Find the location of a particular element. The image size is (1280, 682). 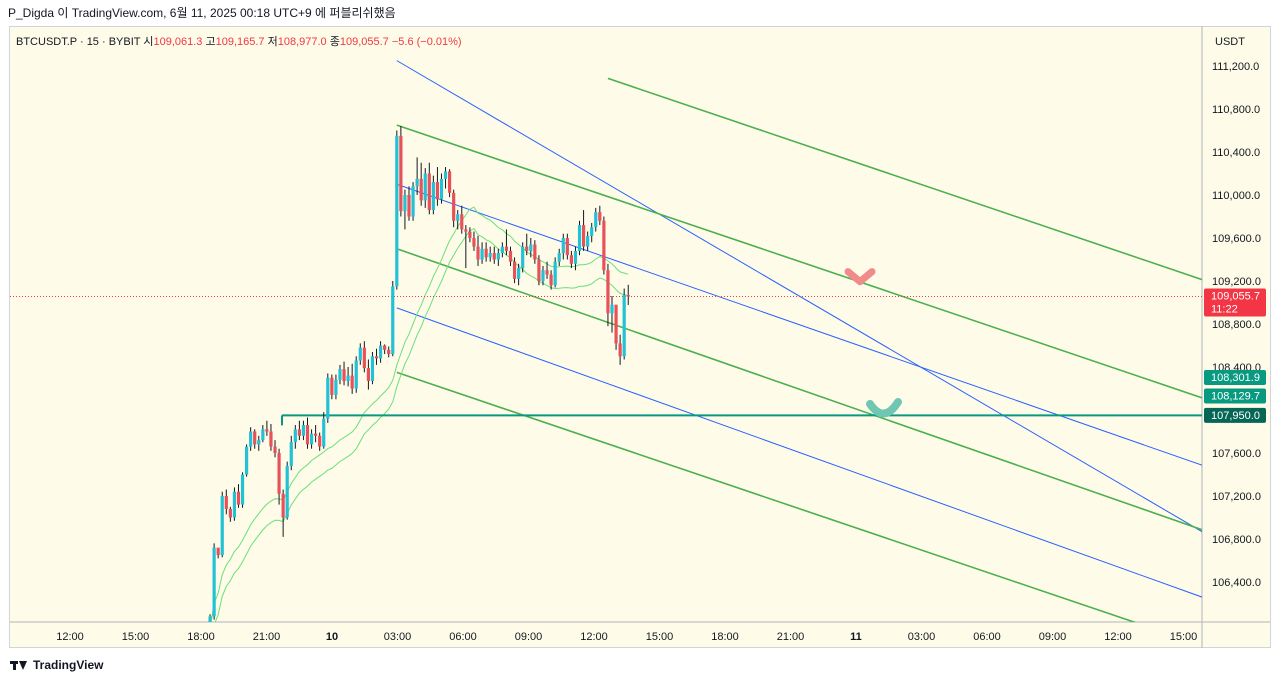

price-tag-3: 108,129.7 is located at coordinates (1235, 397).